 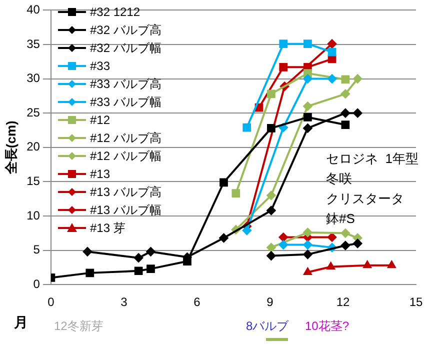 I want to click on legend-label: #33, so click(x=100, y=66).